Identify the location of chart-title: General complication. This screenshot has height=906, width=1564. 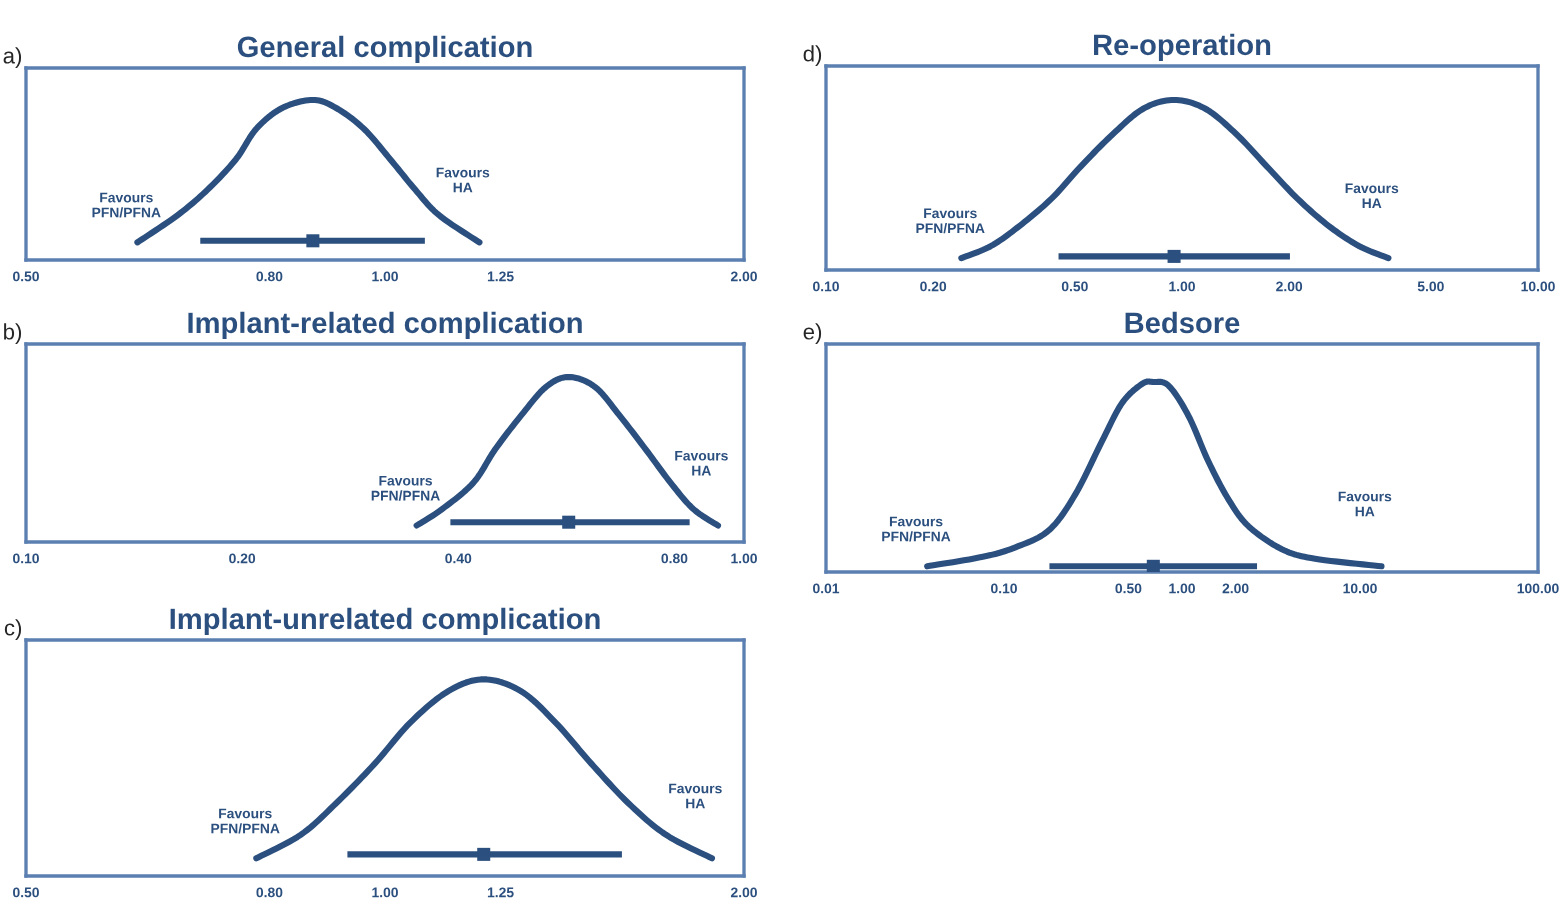
(384, 49).